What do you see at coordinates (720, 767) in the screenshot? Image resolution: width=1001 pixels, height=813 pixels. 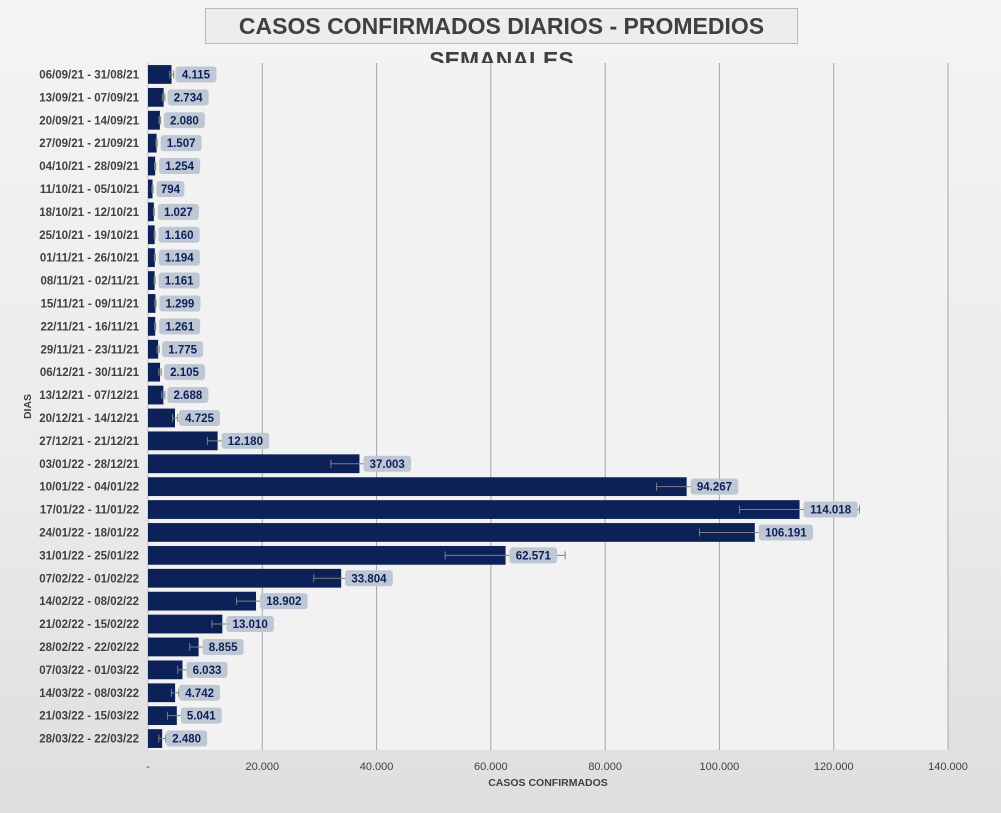 I see `x-tick-label: 100.000` at bounding box center [720, 767].